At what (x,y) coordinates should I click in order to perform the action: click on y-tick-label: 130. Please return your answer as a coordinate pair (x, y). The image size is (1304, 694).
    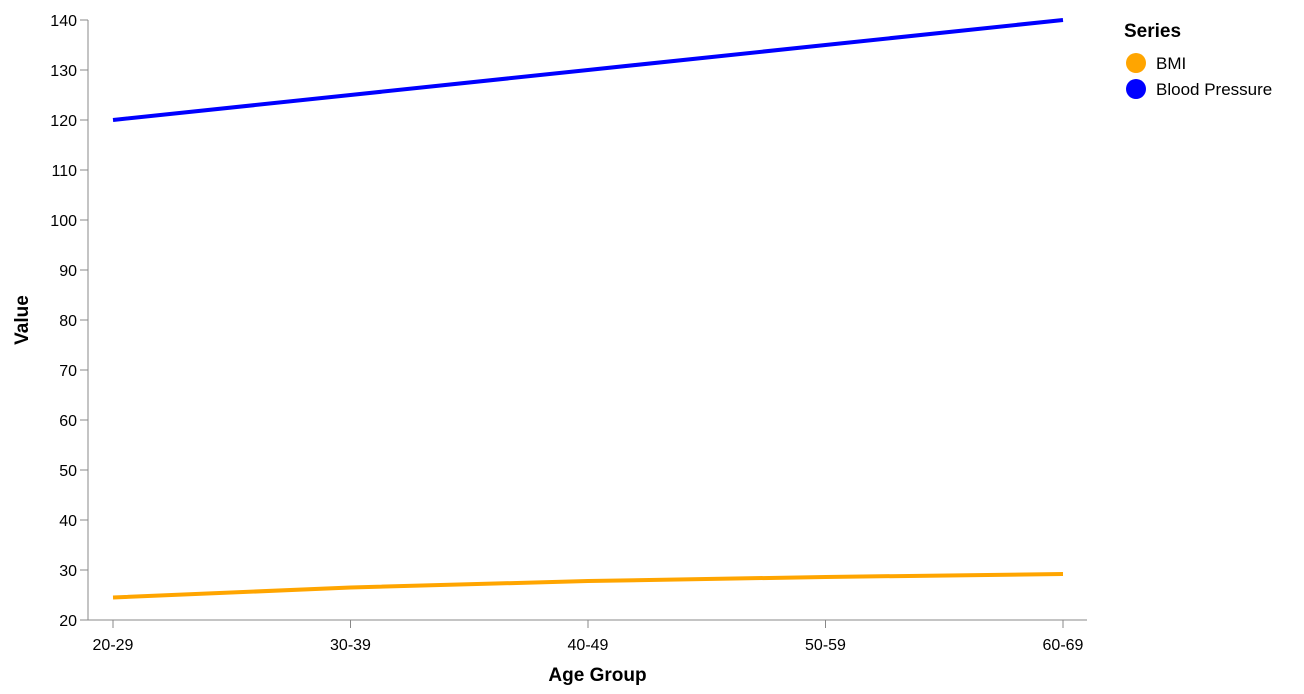
    Looking at the image, I should click on (63, 71).